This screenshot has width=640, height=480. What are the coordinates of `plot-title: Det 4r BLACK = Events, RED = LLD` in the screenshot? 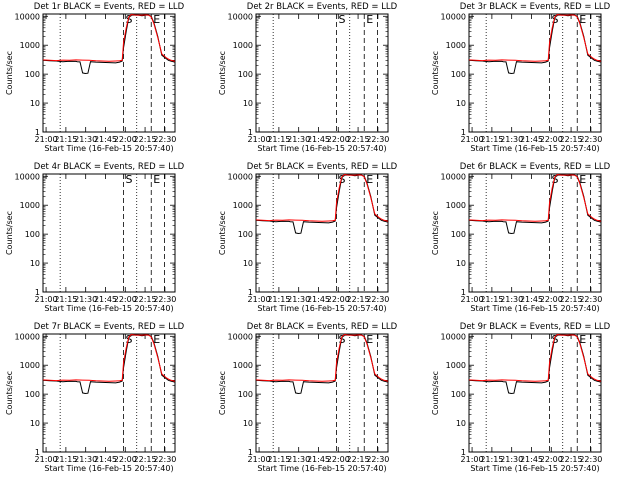 It's located at (109, 167).